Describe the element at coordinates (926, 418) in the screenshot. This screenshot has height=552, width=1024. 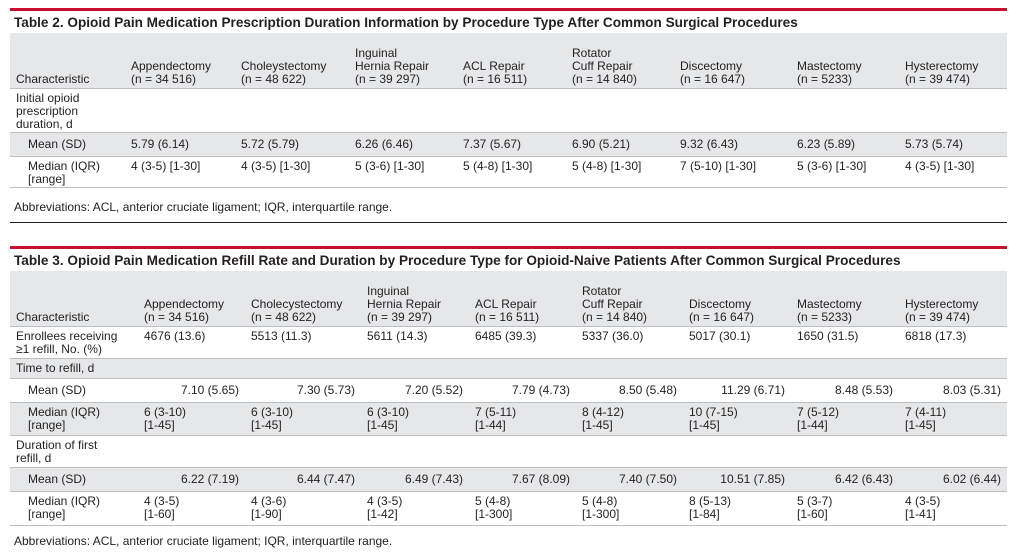
I see `table-cell: 7 (4-11) [1-45]` at that location.